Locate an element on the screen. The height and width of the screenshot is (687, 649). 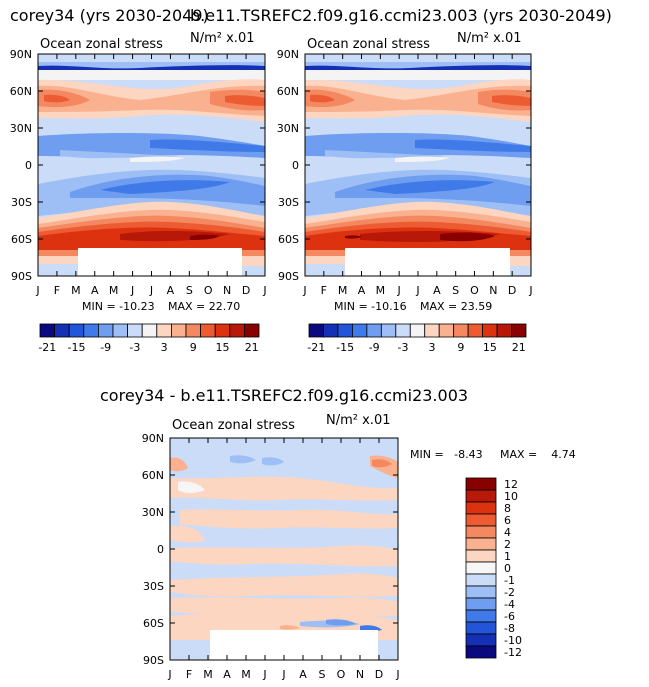
panel-diff-colorbar-label: -6 is located at coordinates (509, 616).